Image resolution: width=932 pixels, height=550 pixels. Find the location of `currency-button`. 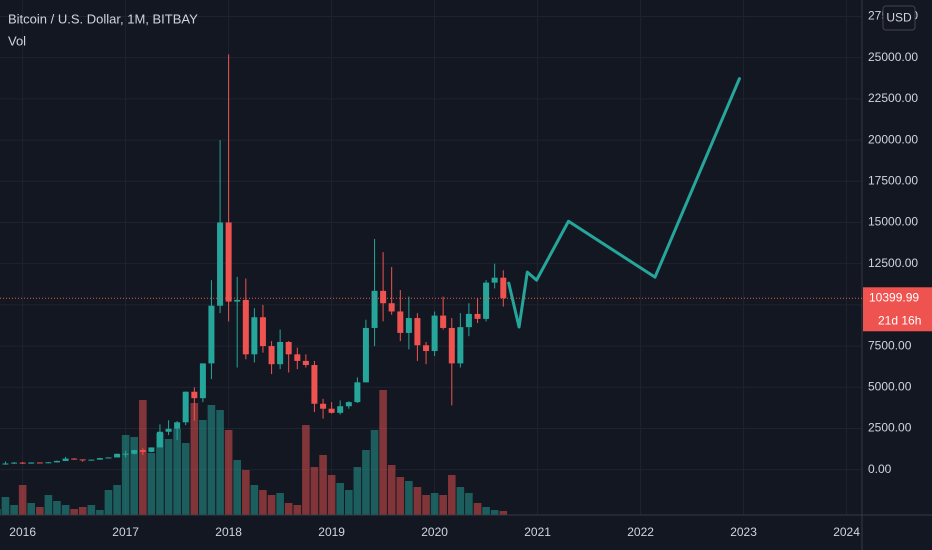

currency-button is located at coordinates (899, 18).